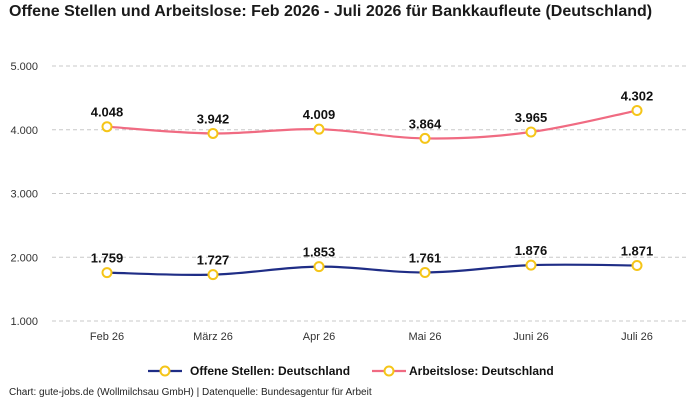 The image size is (700, 400). What do you see at coordinates (24, 322) in the screenshot?
I see `y-tick-label: 1.000` at bounding box center [24, 322].